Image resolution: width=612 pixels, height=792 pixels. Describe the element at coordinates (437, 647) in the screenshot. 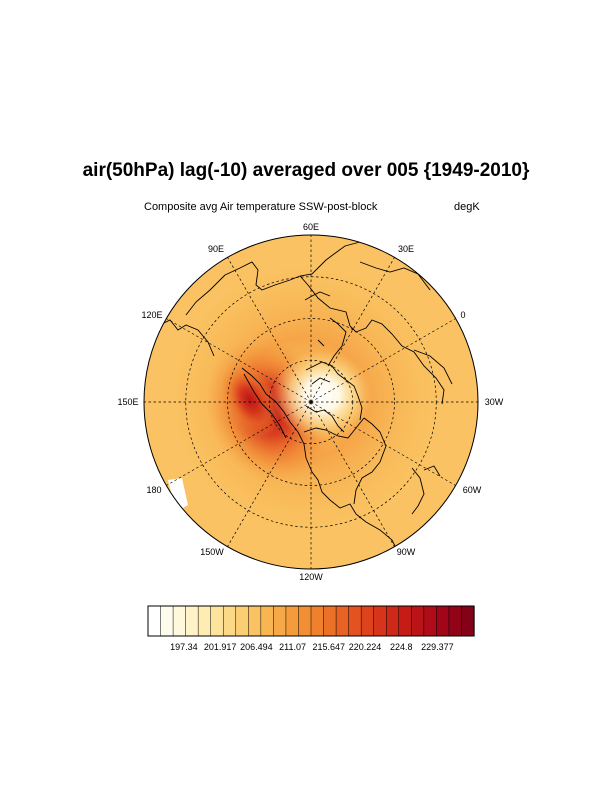

I see `colorbar-tick-label: 229.377` at that location.